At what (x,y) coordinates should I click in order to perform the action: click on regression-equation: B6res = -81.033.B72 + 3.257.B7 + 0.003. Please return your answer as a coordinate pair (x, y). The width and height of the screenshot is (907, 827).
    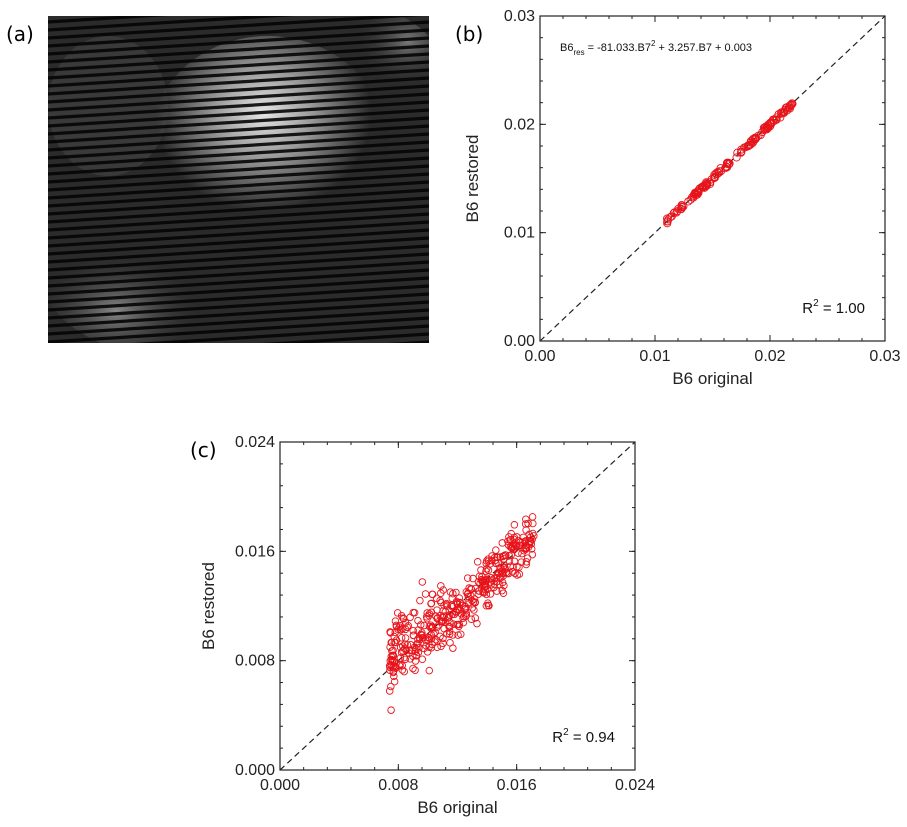
    Looking at the image, I should click on (656, 48).